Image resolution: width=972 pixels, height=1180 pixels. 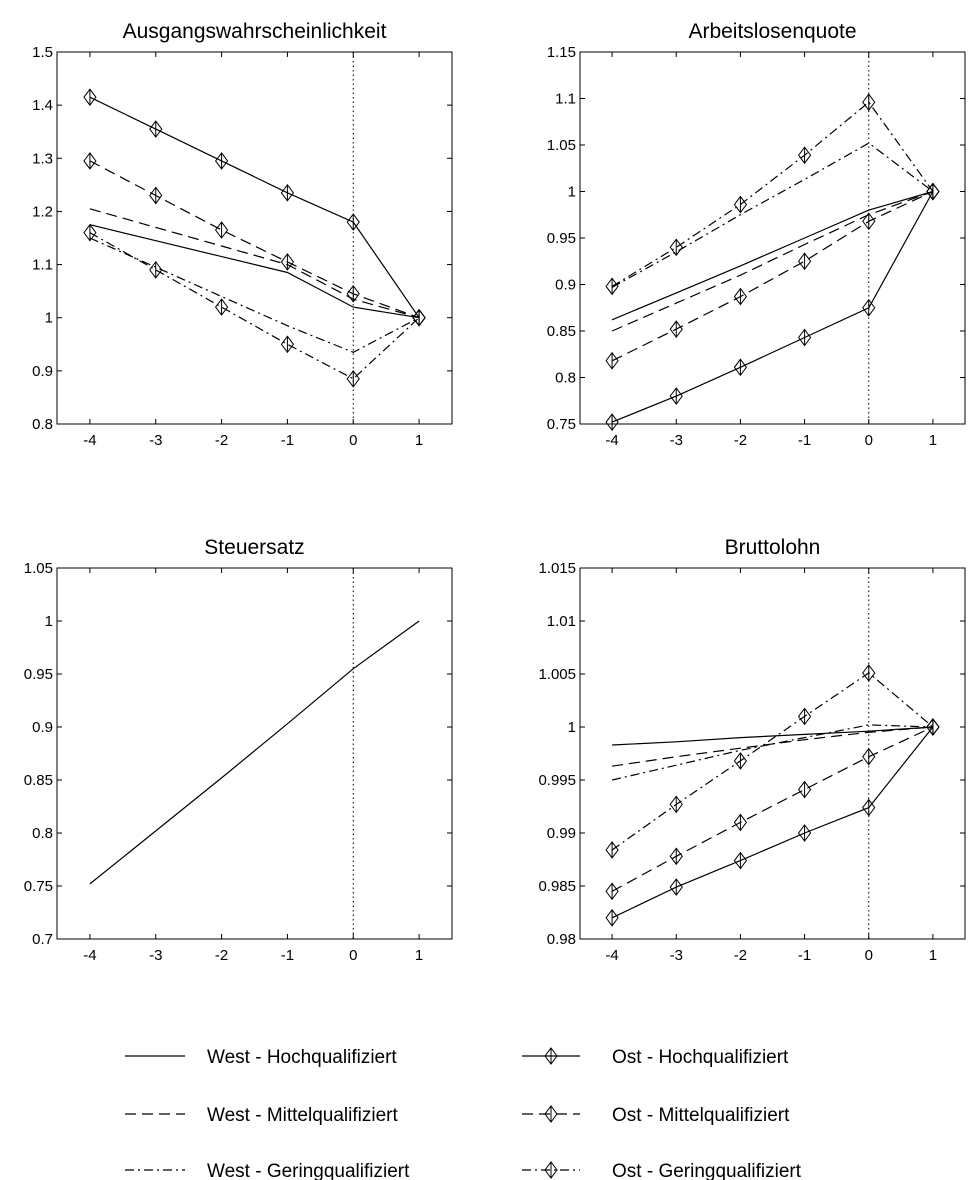 What do you see at coordinates (261, 1115) in the screenshot?
I see `legend-item: West - Mittelqualifiziert` at bounding box center [261, 1115].